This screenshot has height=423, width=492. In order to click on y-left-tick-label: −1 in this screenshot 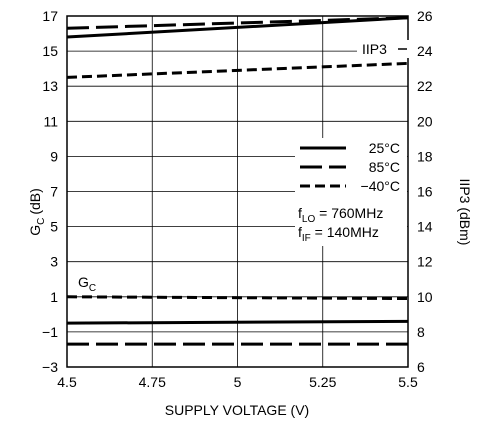, I will do `click(50, 332)`.